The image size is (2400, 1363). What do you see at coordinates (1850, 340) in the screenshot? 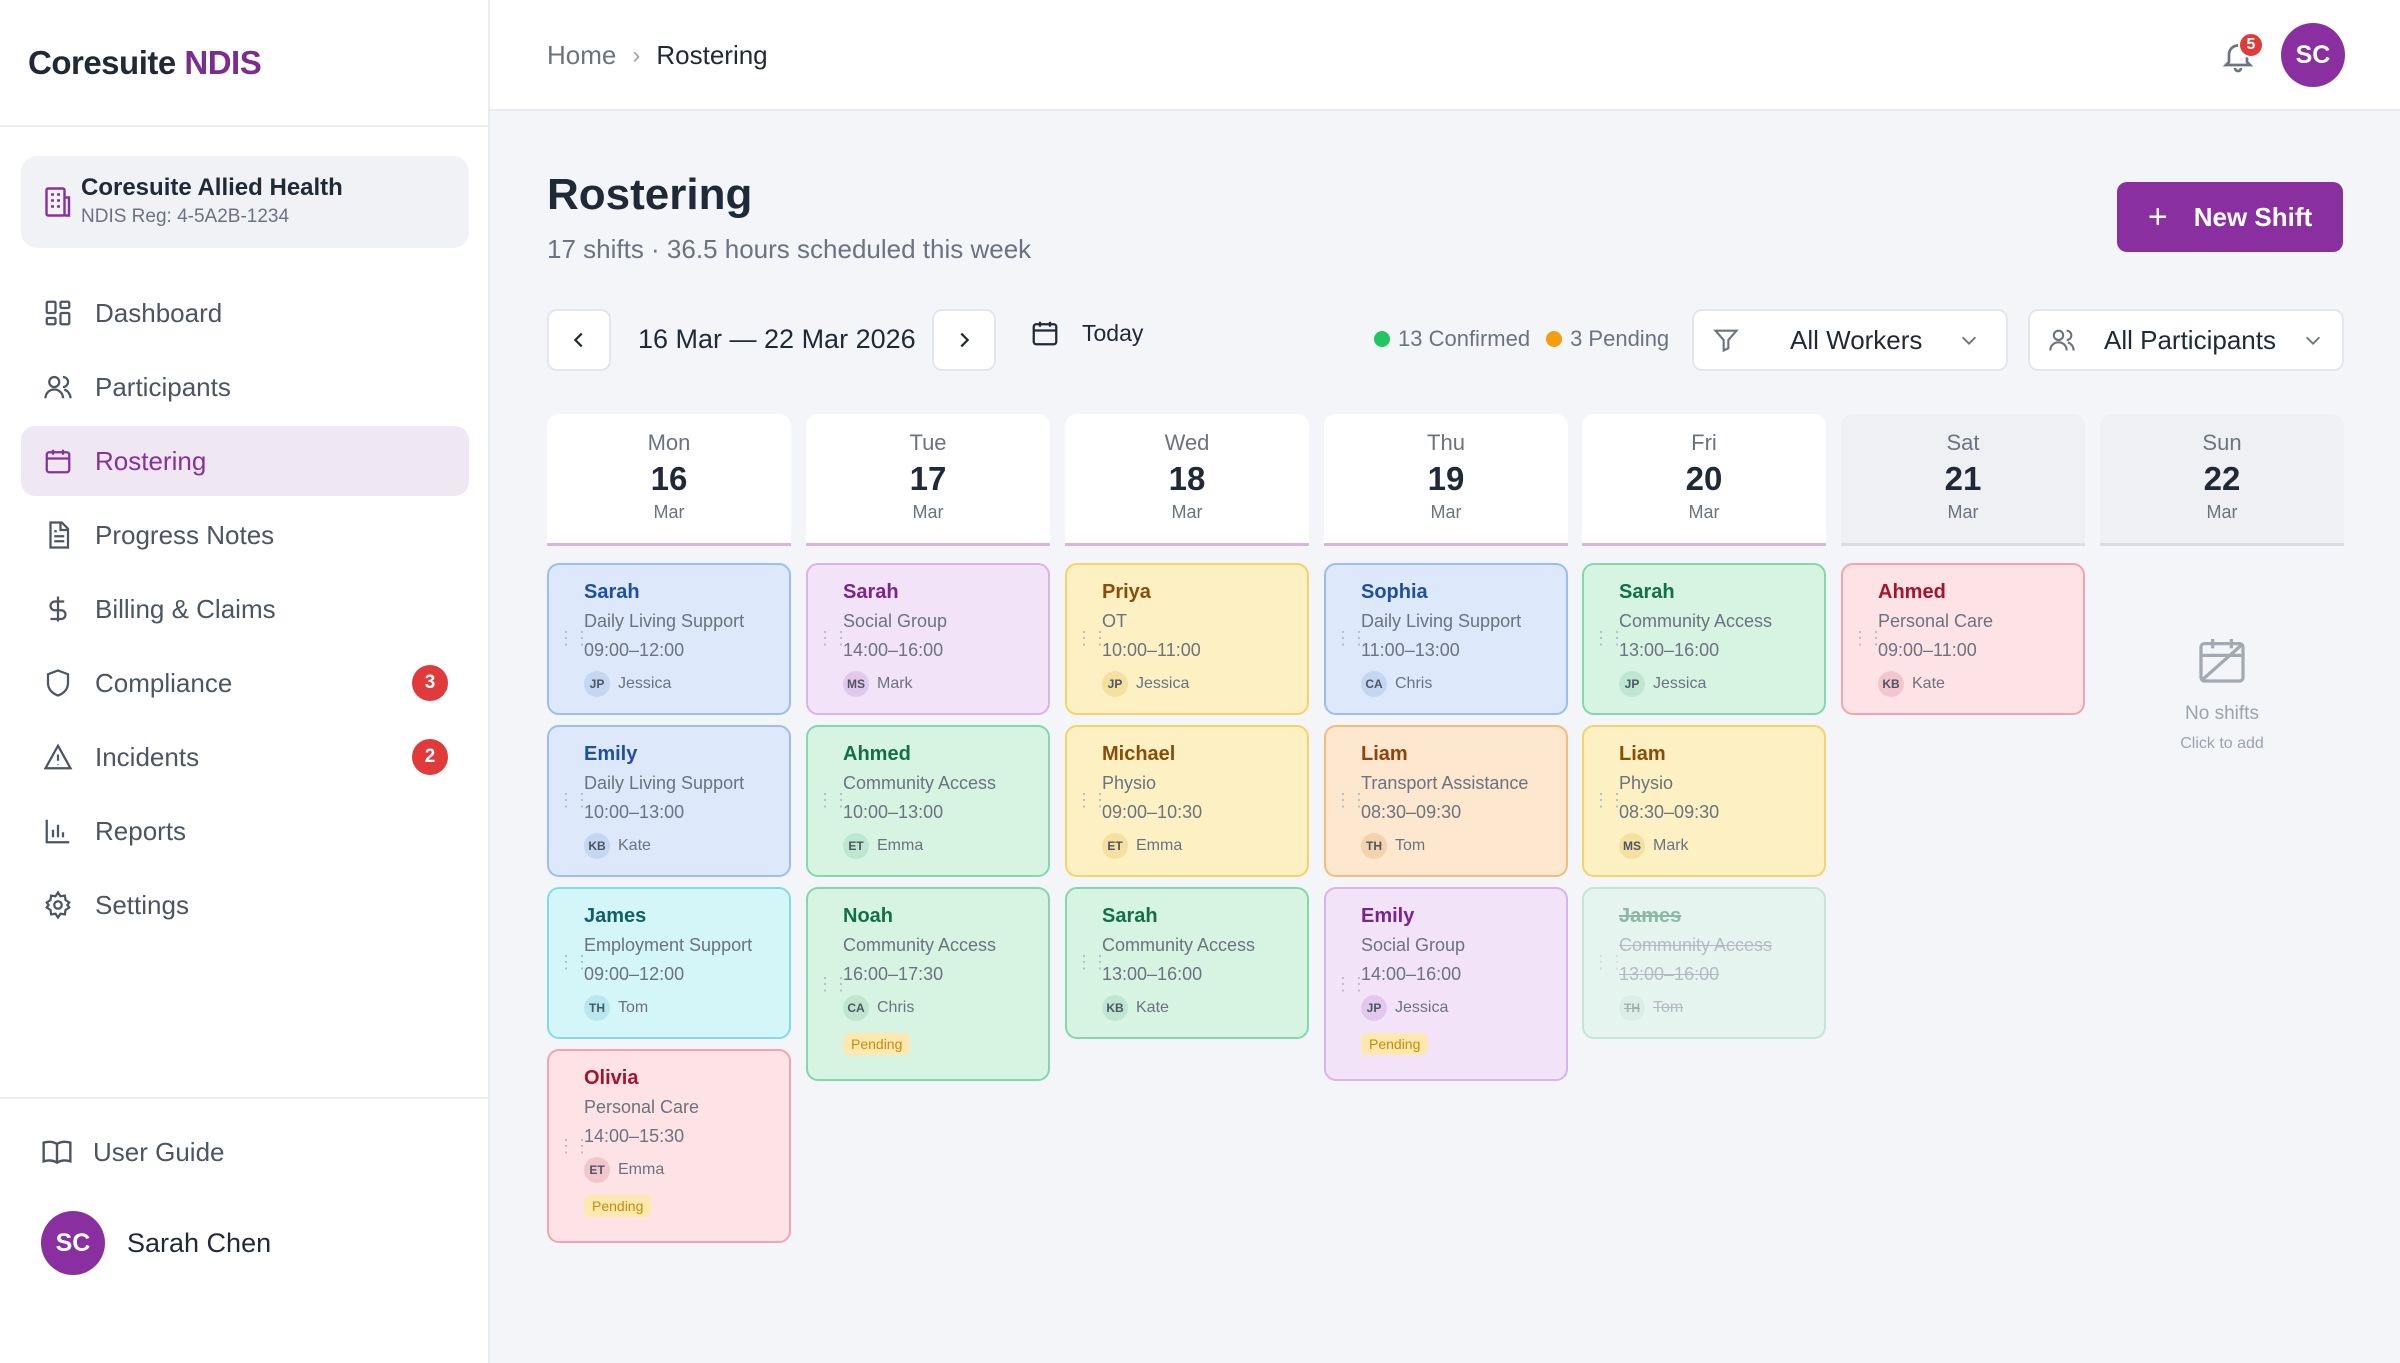
I see `workers-filter: All Workers` at bounding box center [1850, 340].